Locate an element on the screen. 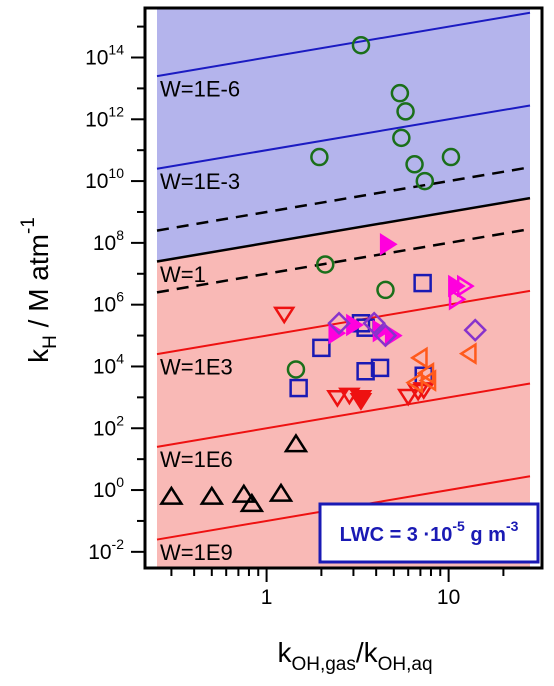  y-tick-label-4: 10⁴ is located at coordinates (108, 364).